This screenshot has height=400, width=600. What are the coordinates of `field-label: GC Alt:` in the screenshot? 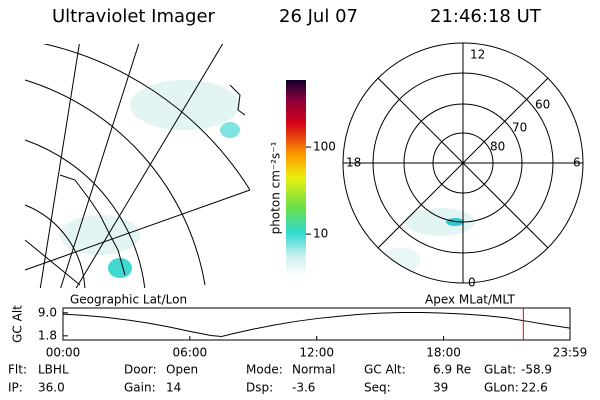 It's located at (385, 370).